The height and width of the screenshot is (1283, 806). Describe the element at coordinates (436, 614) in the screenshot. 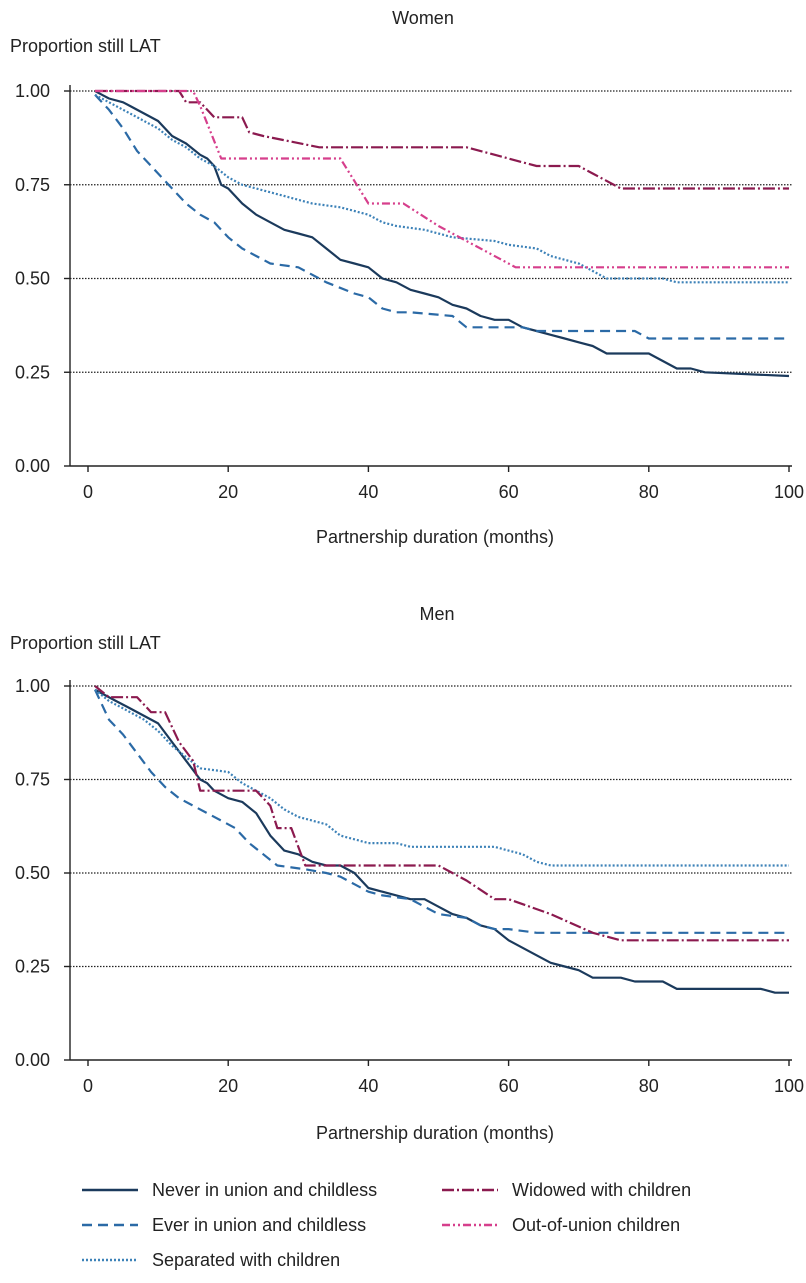

I see `chart-title: Men` at that location.